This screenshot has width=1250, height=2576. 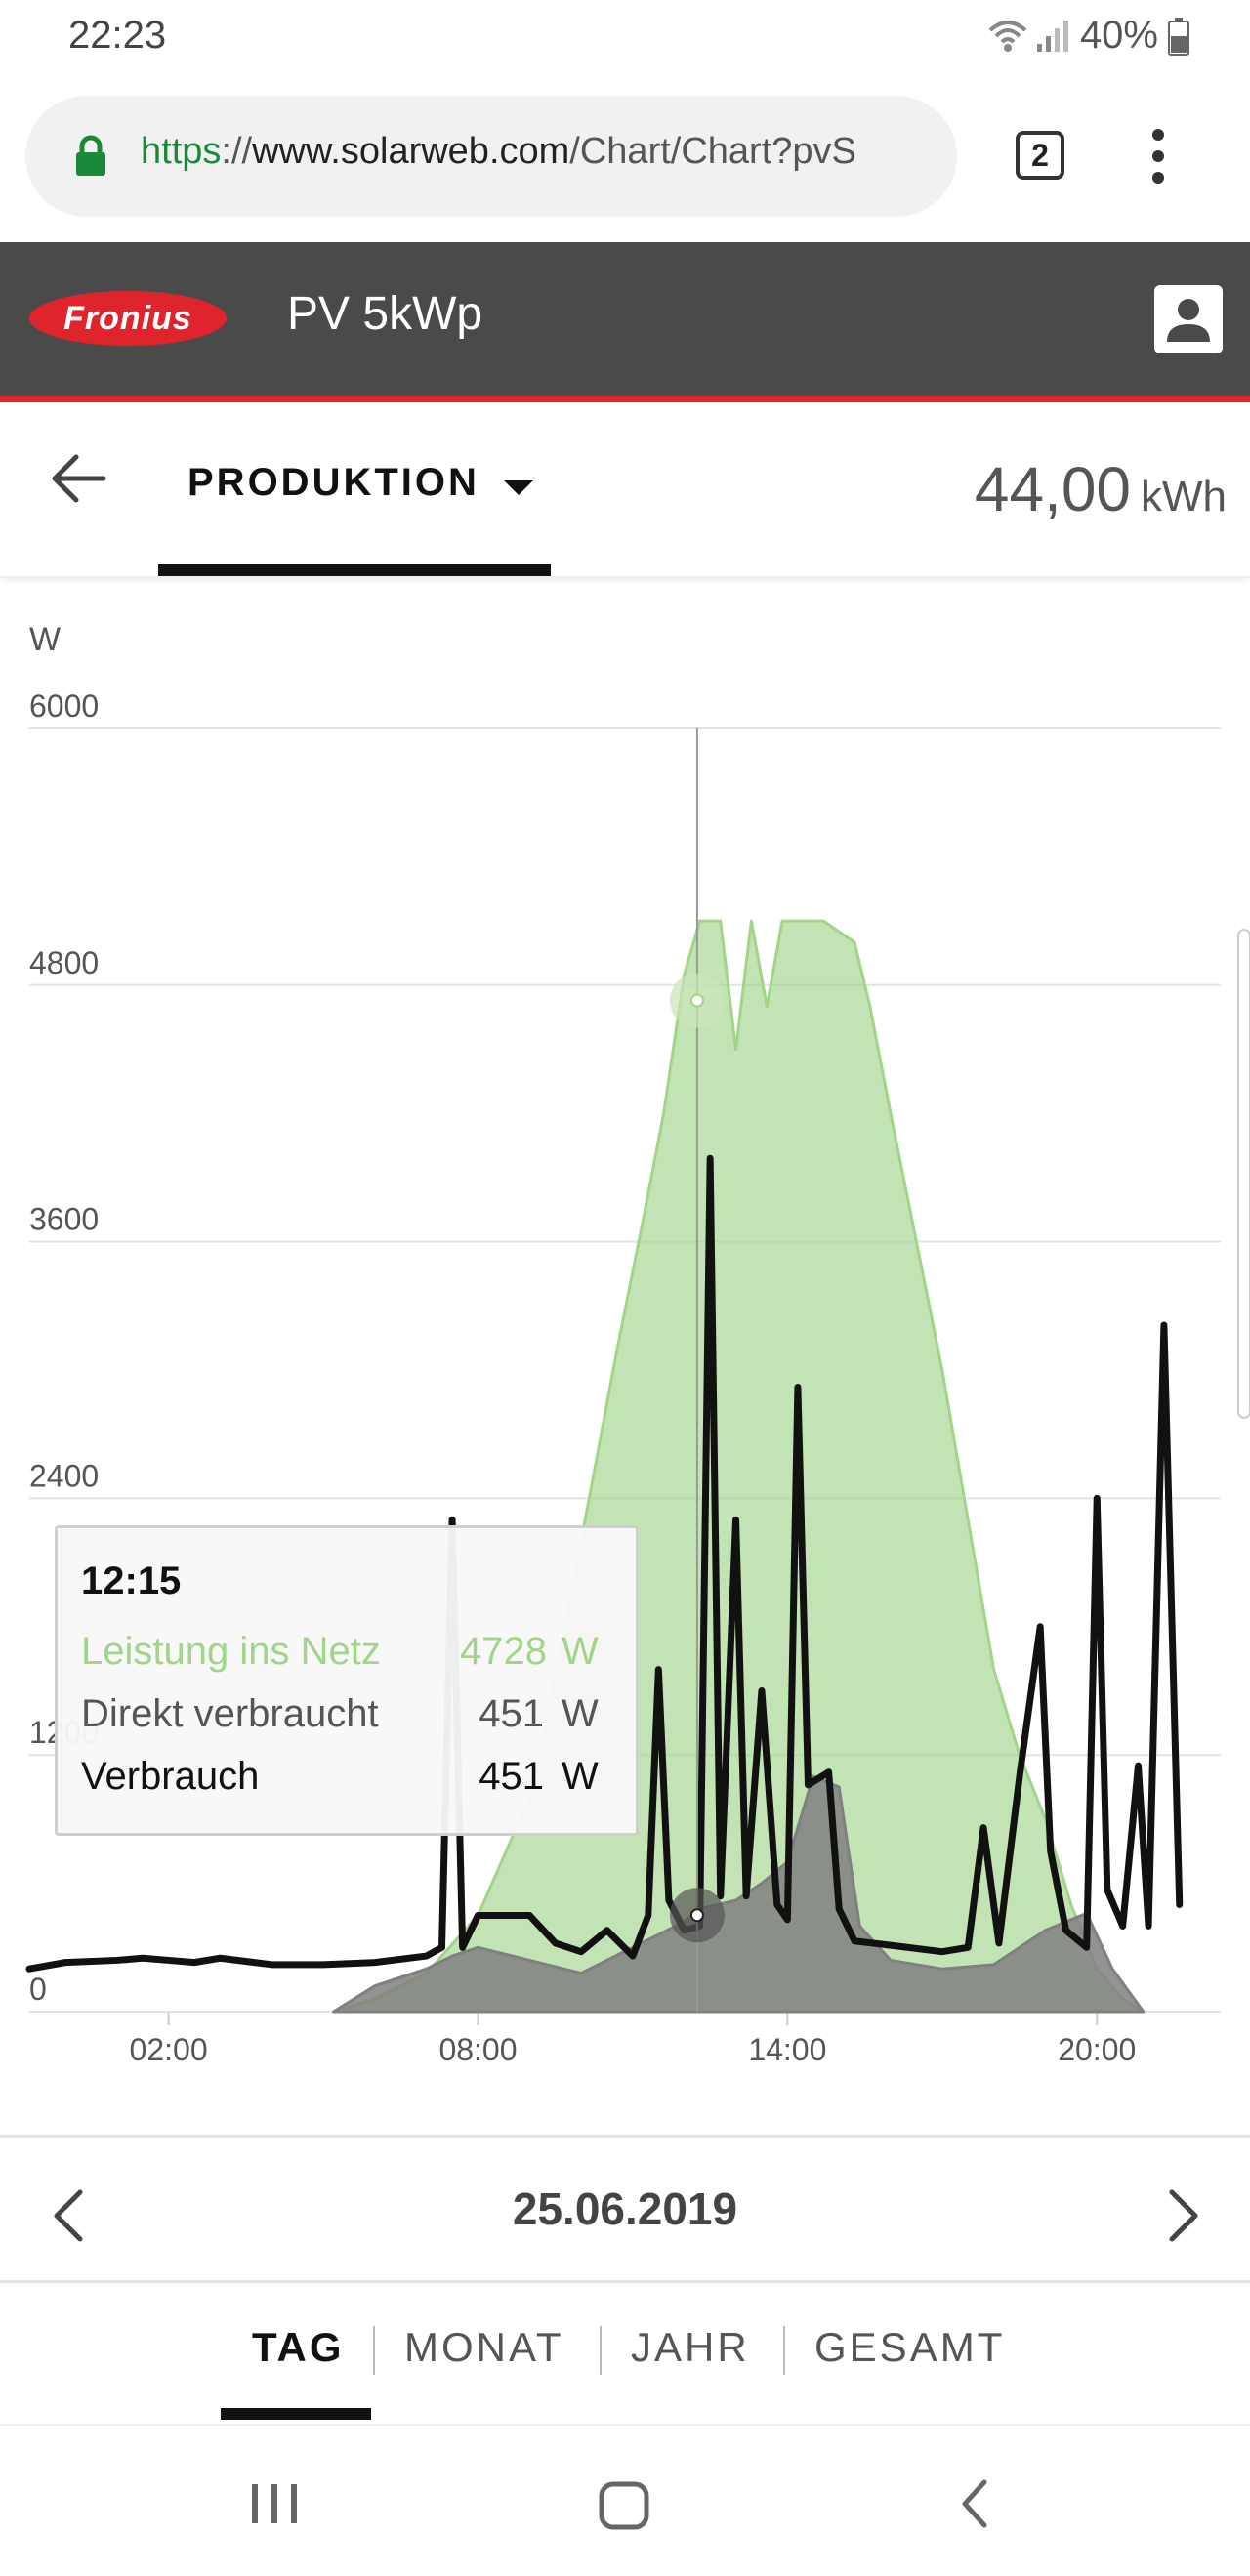 I want to click on back-nav-icon, so click(x=974, y=2504).